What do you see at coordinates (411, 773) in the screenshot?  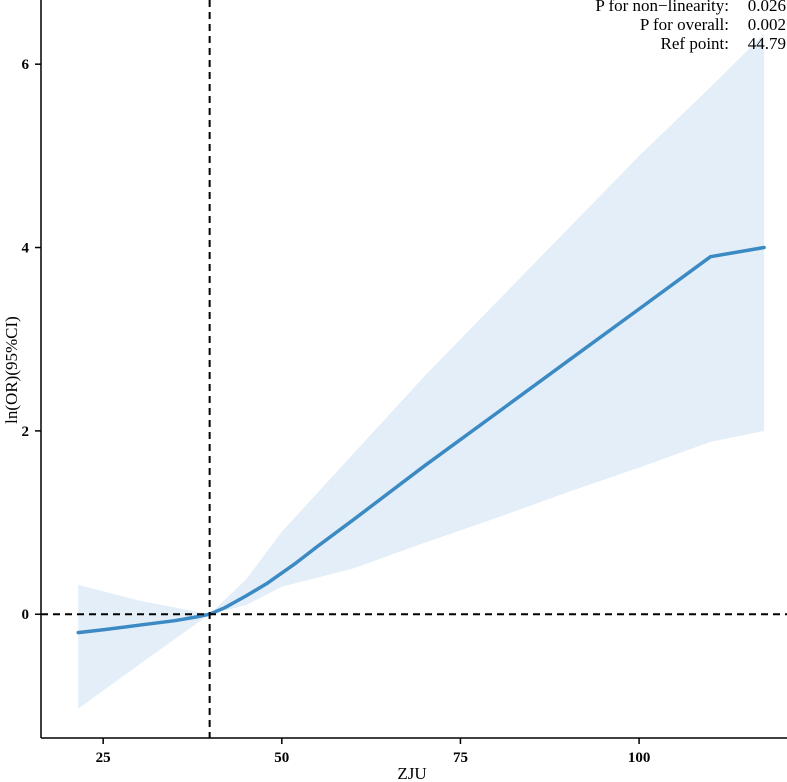 I see `x-axis-title: ZJU` at bounding box center [411, 773].